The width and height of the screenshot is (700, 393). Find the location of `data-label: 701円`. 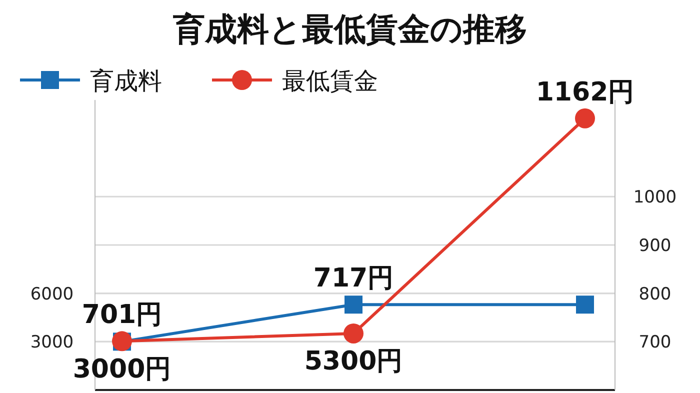

data-label: 701円 is located at coordinates (122, 315).